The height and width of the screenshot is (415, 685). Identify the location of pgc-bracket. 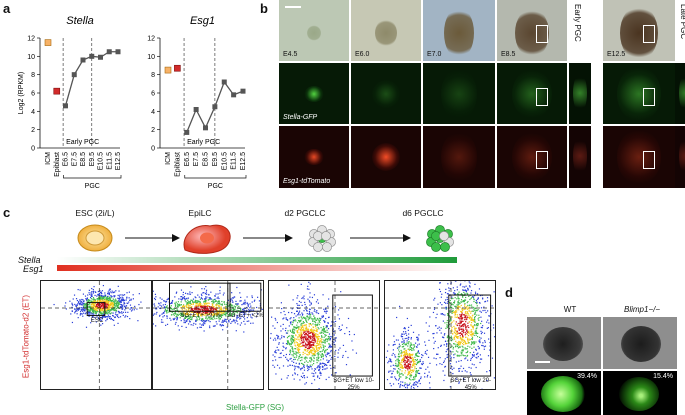
(92, 177).